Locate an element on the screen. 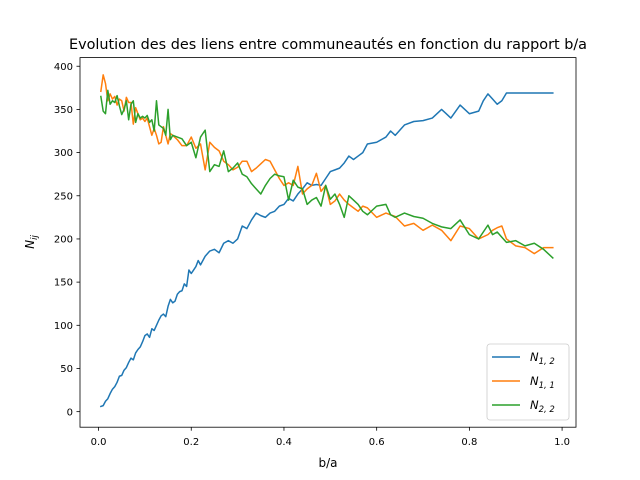  y-tick-label: 200 is located at coordinates (63, 240).